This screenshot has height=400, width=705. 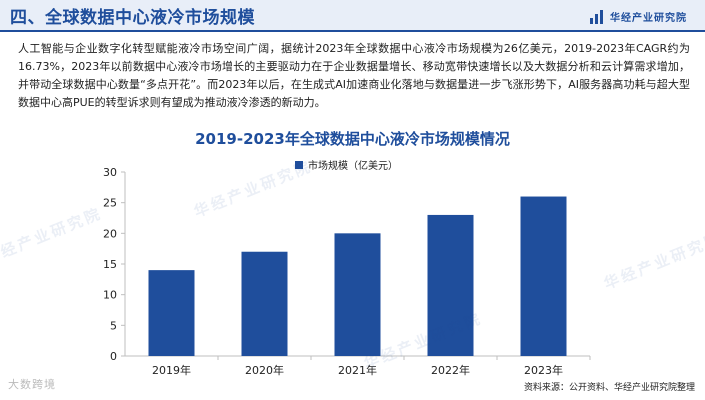 What do you see at coordinates (357, 370) in the screenshot?
I see `x-tick-label: 2021年` at bounding box center [357, 370].